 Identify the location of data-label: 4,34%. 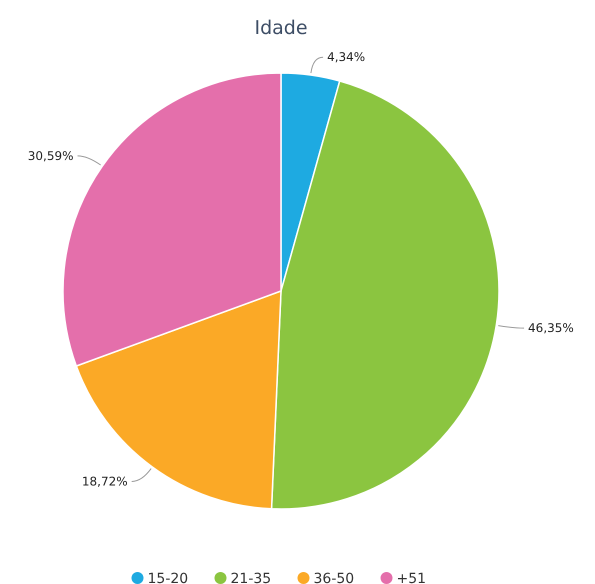
(346, 57).